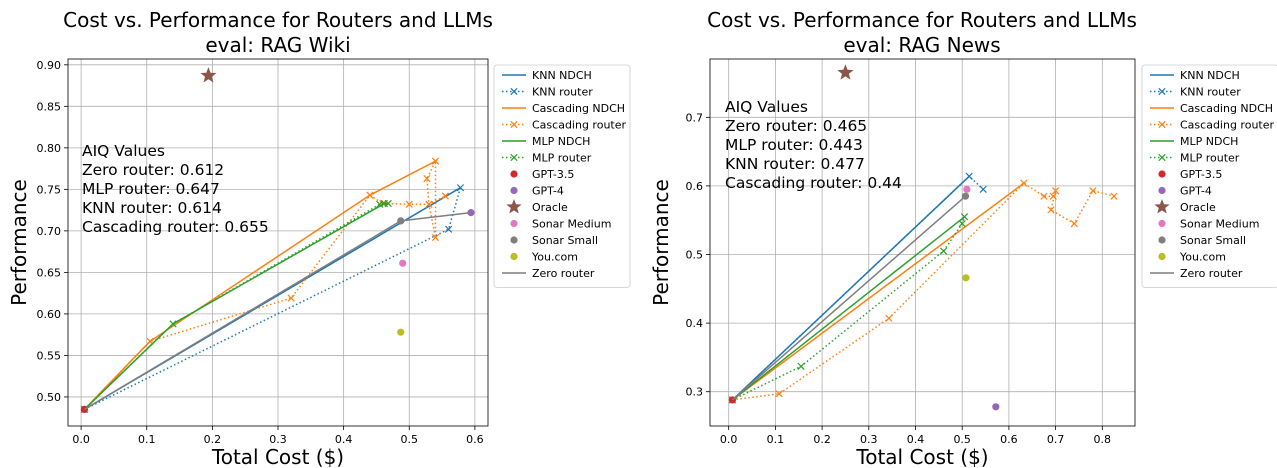 This screenshot has width=1277, height=468. I want to click on legend-item-you-com: You.com, so click(1192, 257).